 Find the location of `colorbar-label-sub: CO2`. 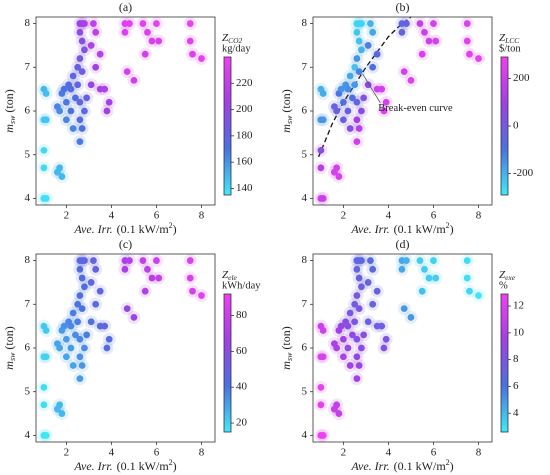

colorbar-label-sub: CO2 is located at coordinates (235, 40).